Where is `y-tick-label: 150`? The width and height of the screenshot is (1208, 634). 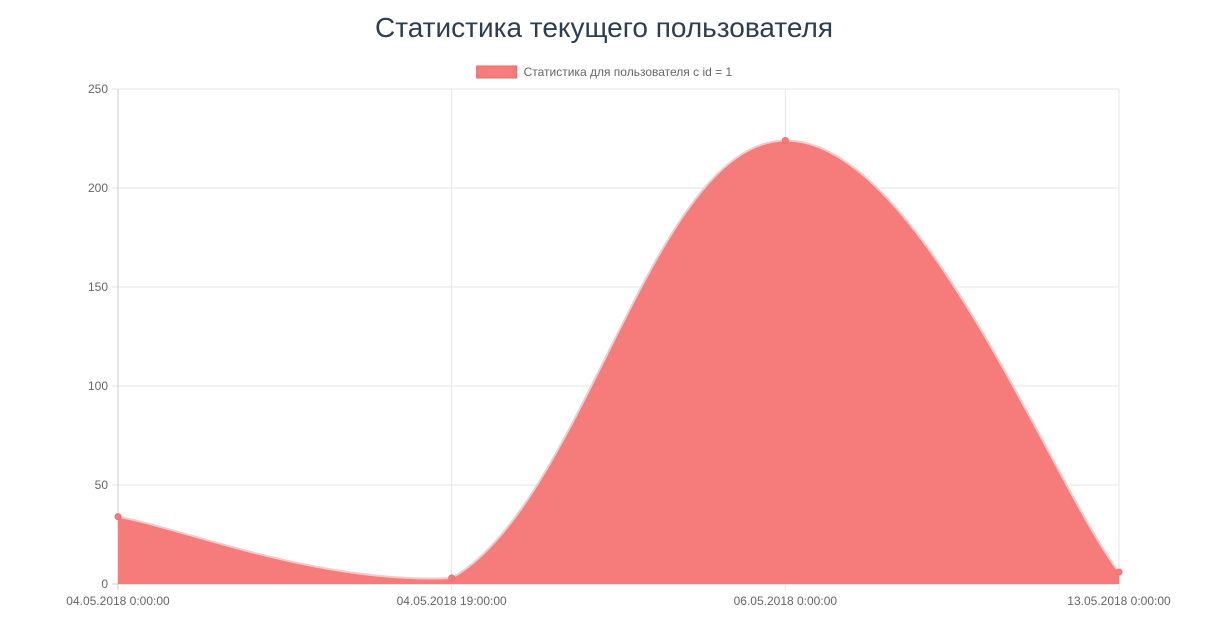 y-tick-label: 150 is located at coordinates (98, 287).